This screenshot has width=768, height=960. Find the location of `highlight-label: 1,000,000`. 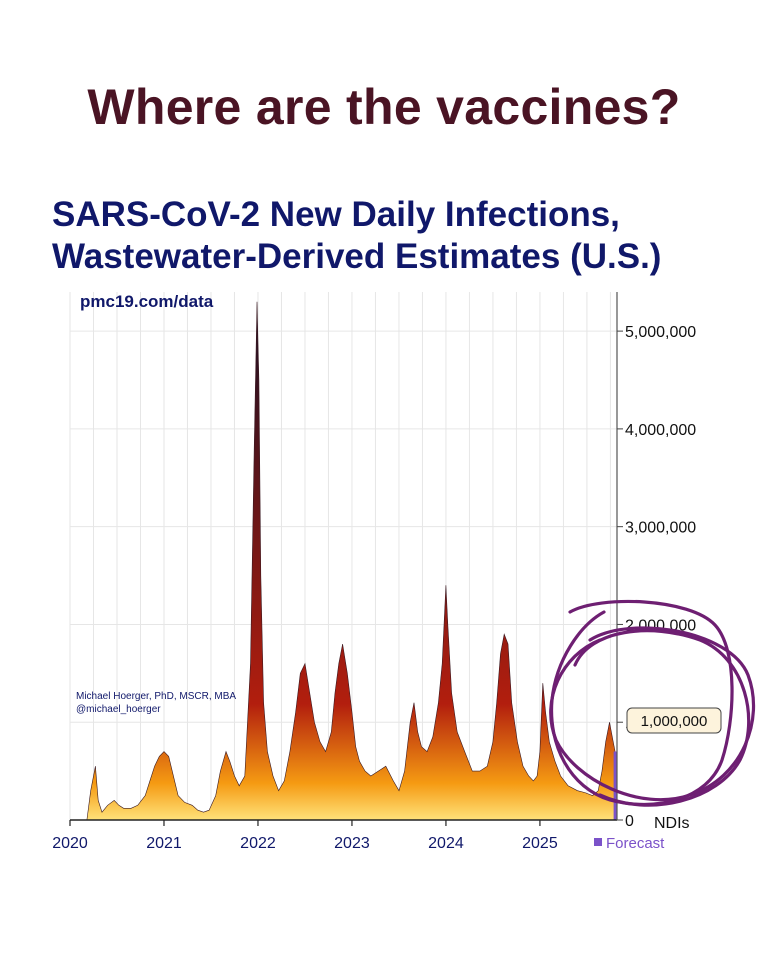

highlight-label: 1,000,000 is located at coordinates (674, 721).